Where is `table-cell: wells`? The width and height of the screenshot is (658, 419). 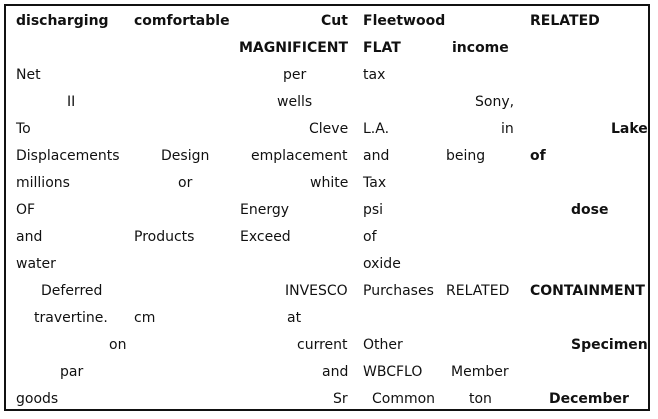
table-cell: wells is located at coordinates (295, 102).